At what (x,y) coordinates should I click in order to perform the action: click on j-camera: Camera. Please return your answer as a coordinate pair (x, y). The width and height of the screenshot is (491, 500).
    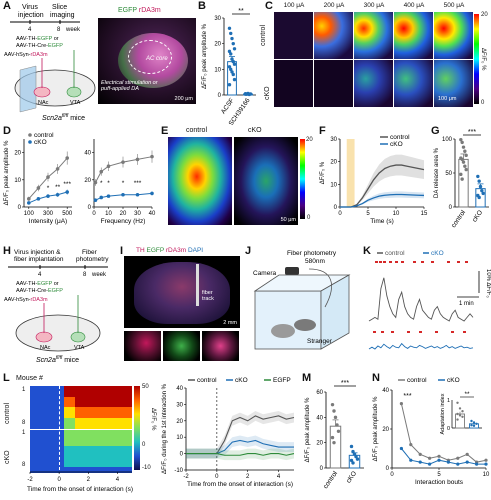
    Looking at the image, I should click on (265, 273).